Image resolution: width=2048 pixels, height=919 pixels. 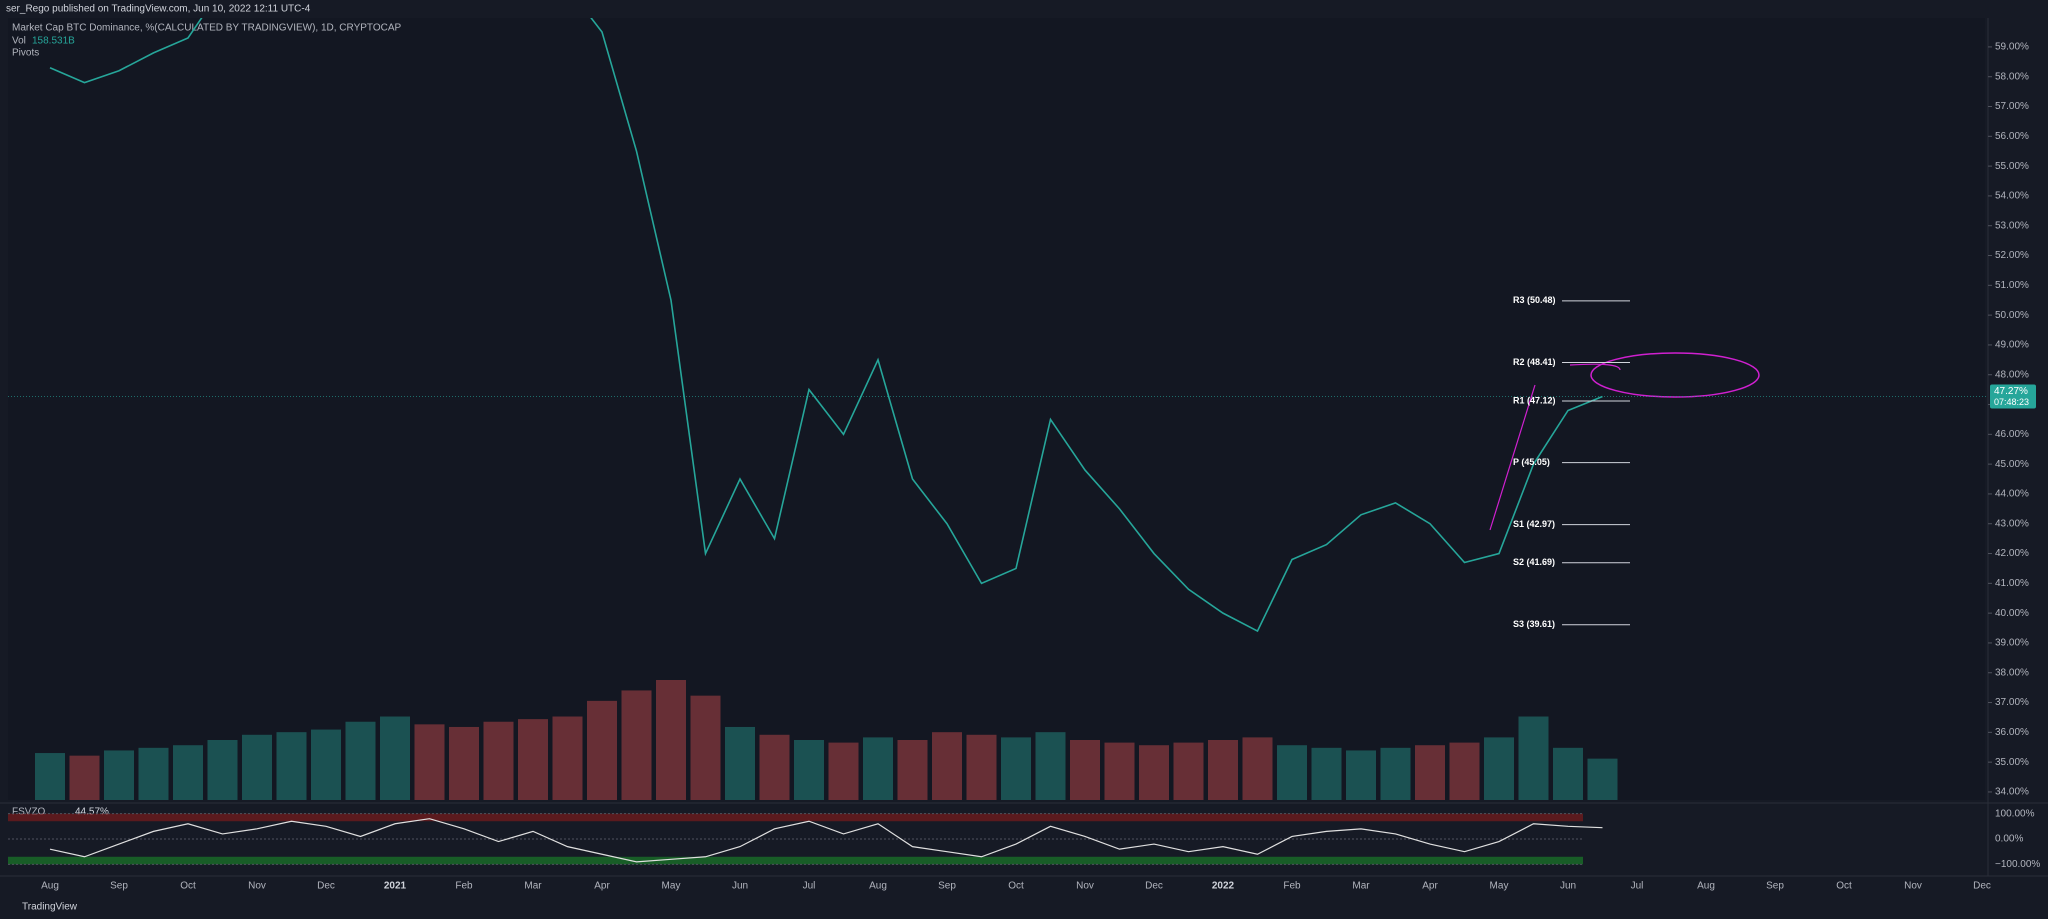 I want to click on indicator-name: FSVZO, so click(x=29, y=812).